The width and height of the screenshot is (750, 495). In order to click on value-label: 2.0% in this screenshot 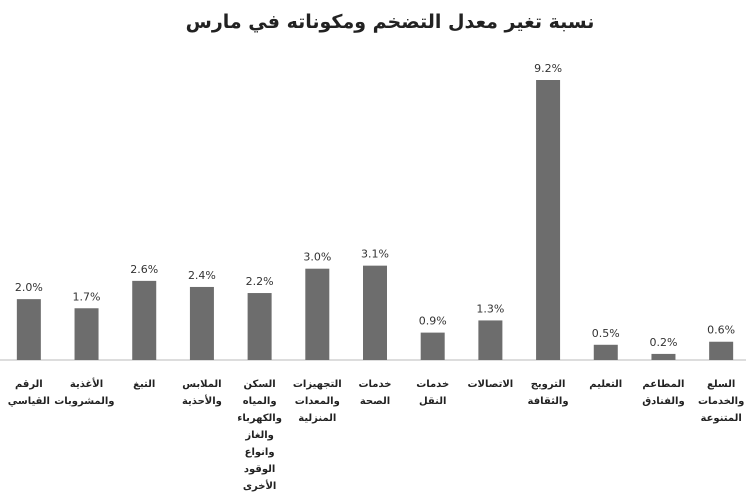, I will do `click(29, 287)`.